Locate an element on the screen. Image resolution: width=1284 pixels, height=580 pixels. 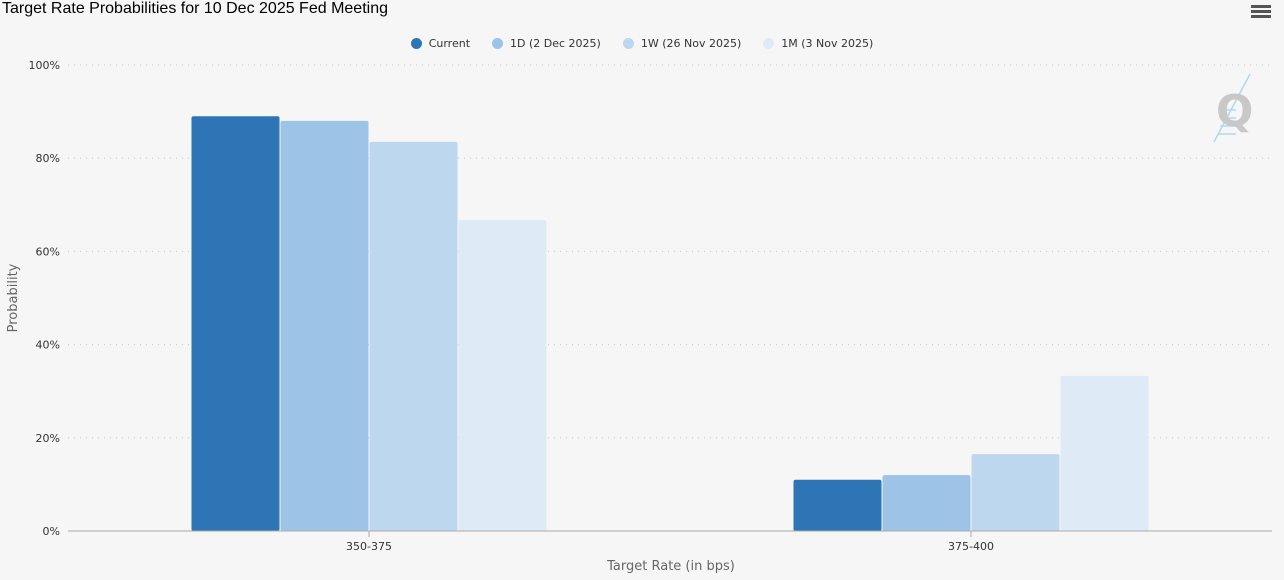
svg-text: Q is located at coordinates (1234, 111).